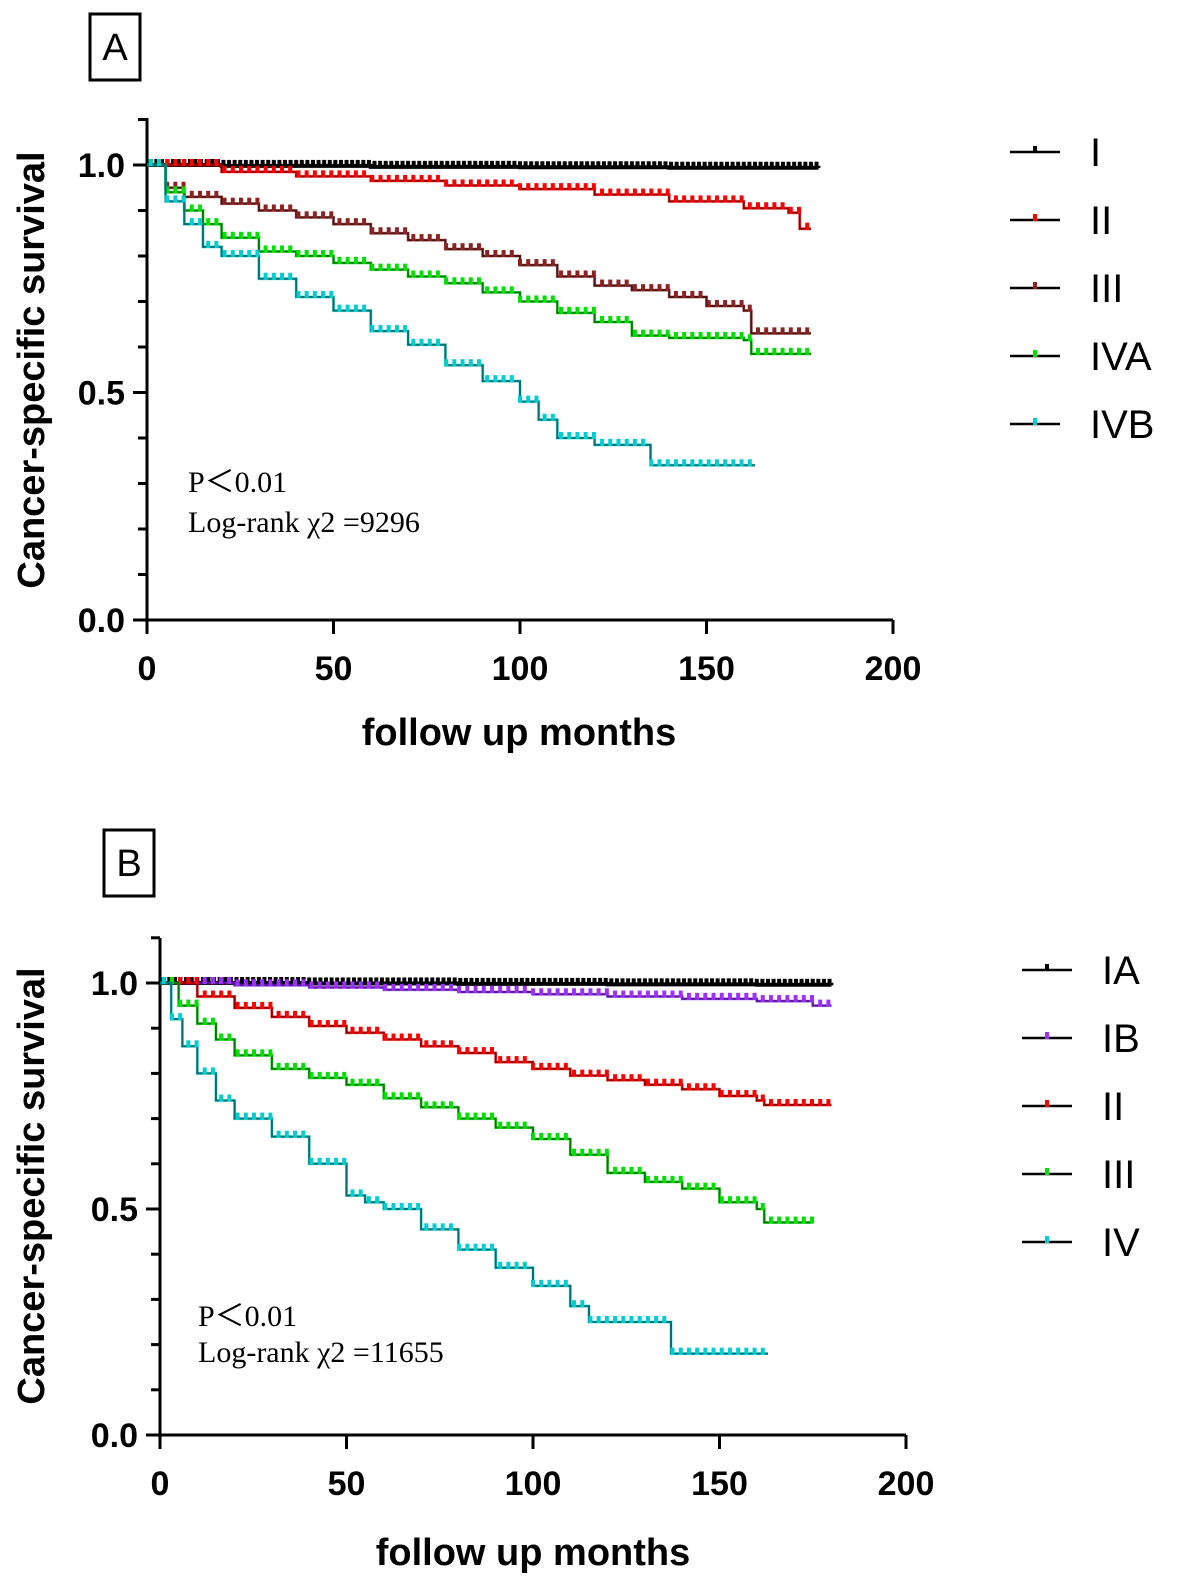  I want to click on legend-label-i: I, so click(1095, 153).